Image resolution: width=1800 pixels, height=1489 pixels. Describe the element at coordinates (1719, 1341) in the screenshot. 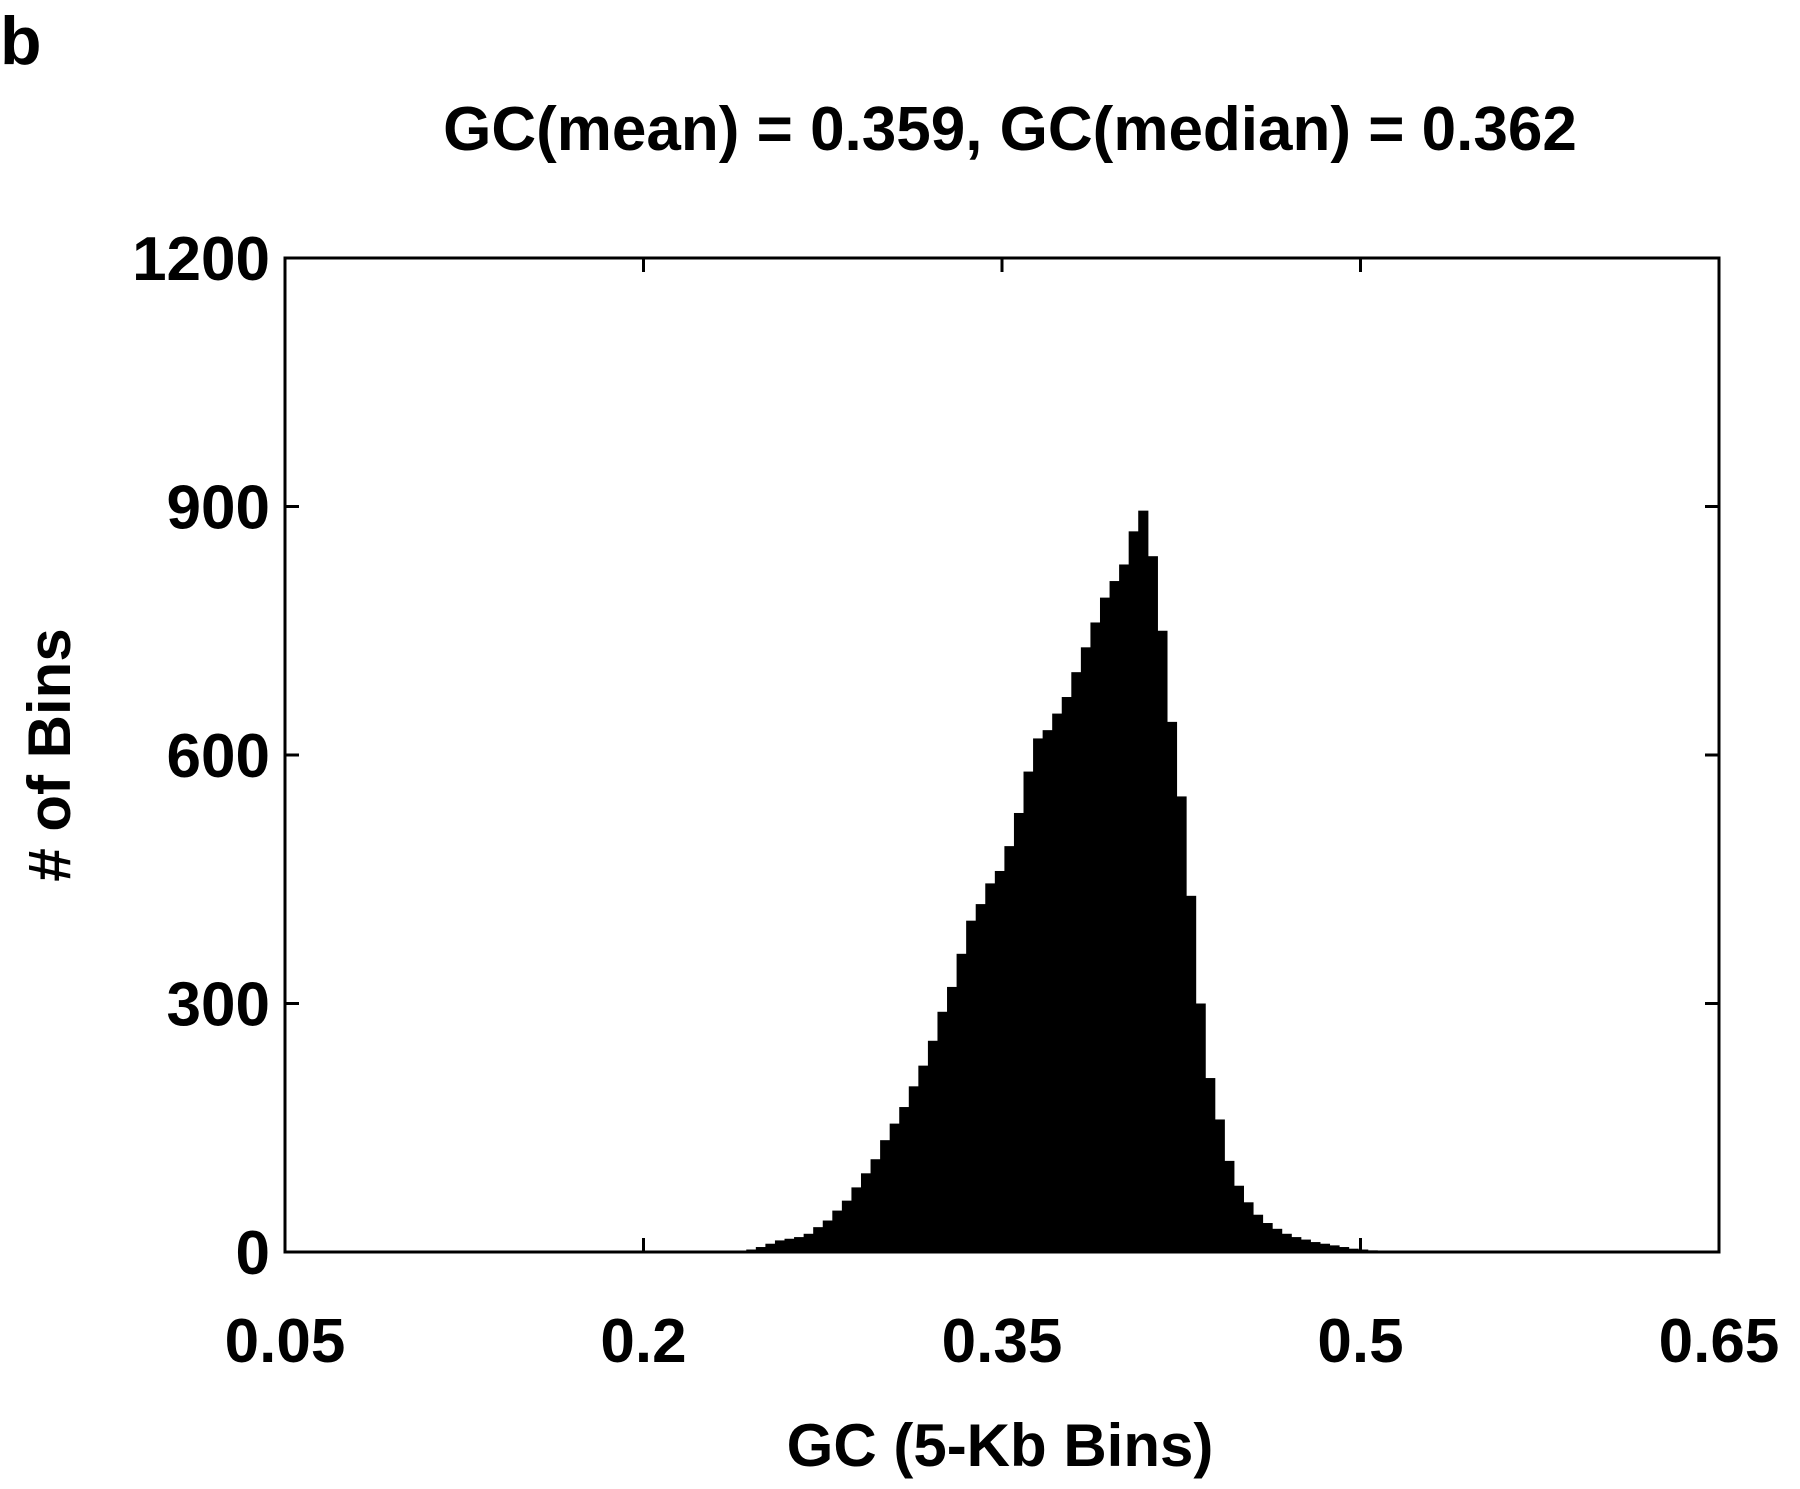

I see `x-tick-label: 0.65` at that location.